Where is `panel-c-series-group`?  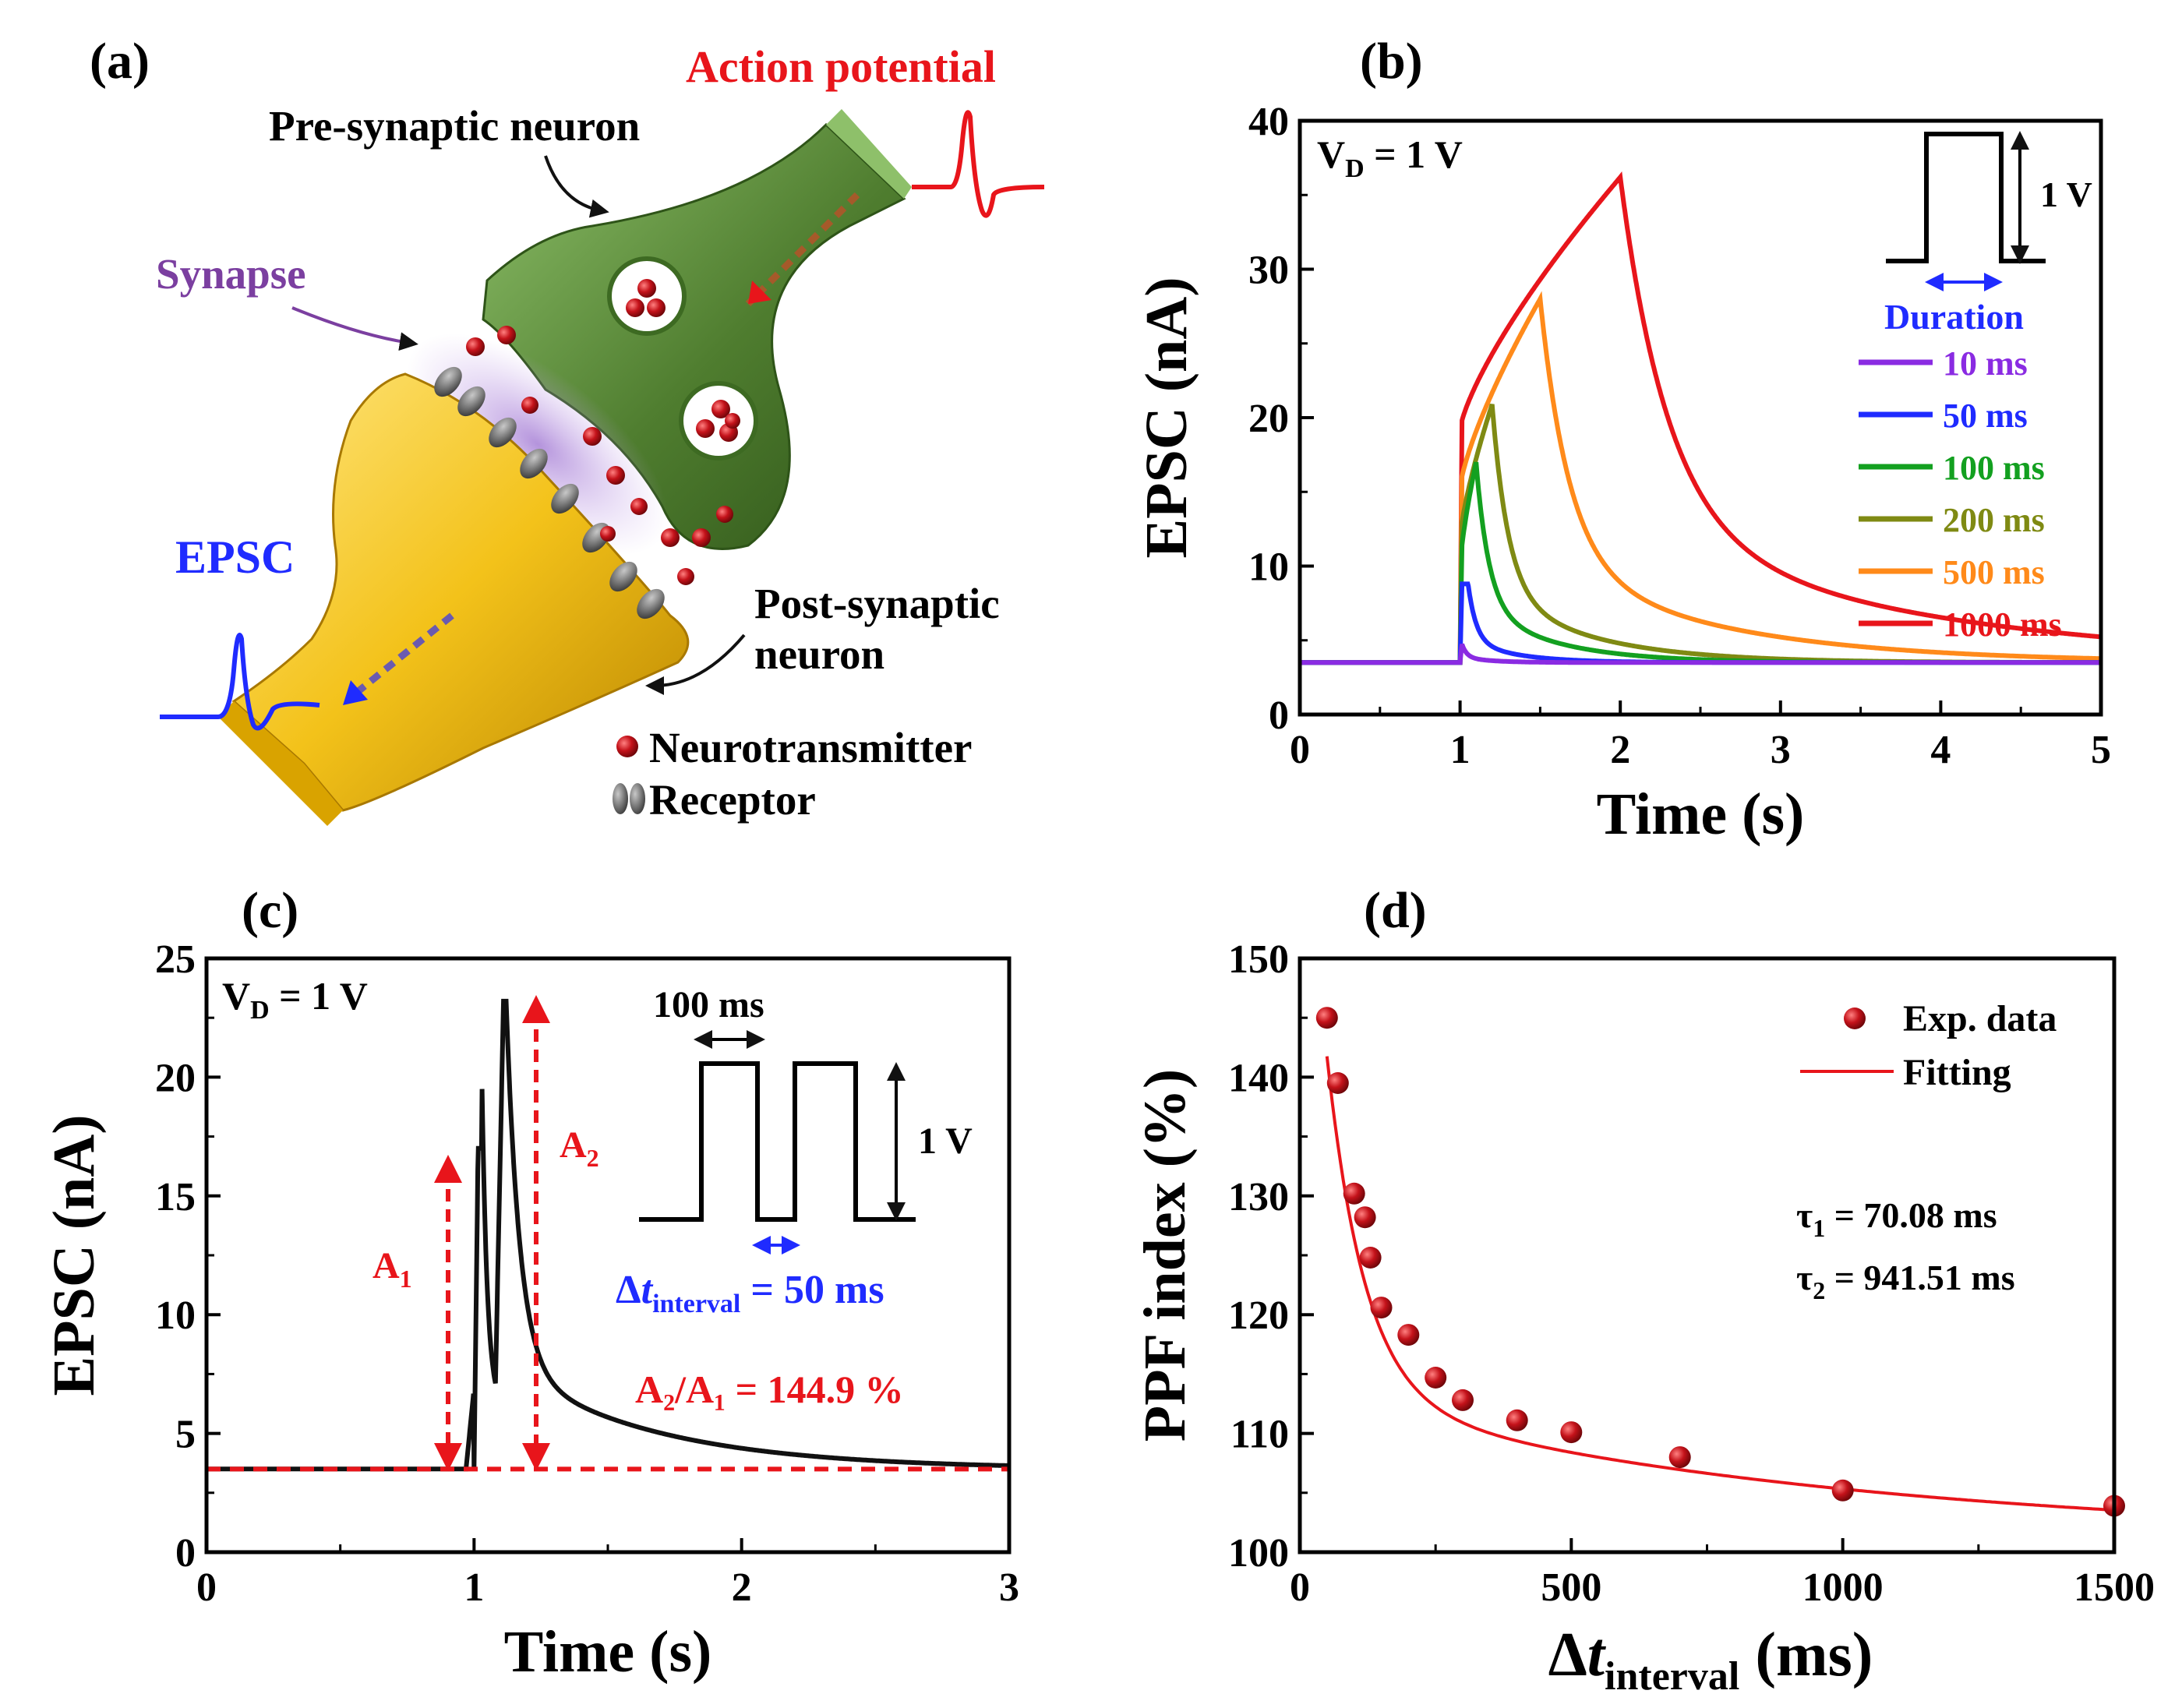
panel-c-series-group is located at coordinates (608, 1235).